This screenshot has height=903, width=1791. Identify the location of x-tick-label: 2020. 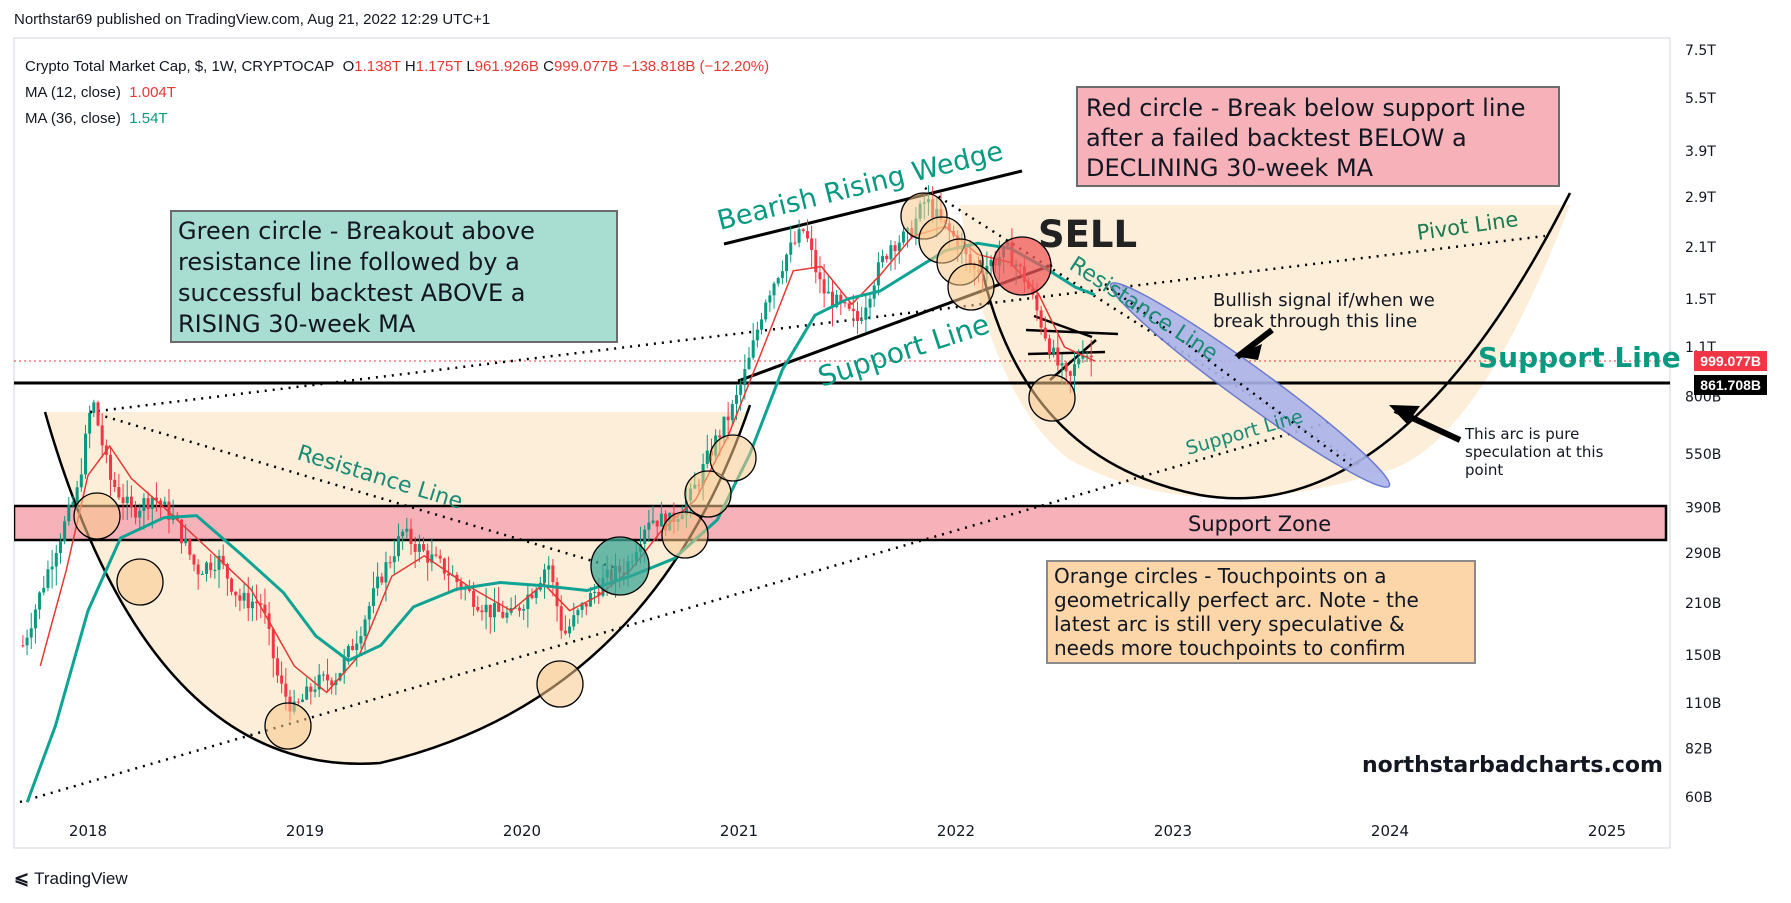
(522, 831).